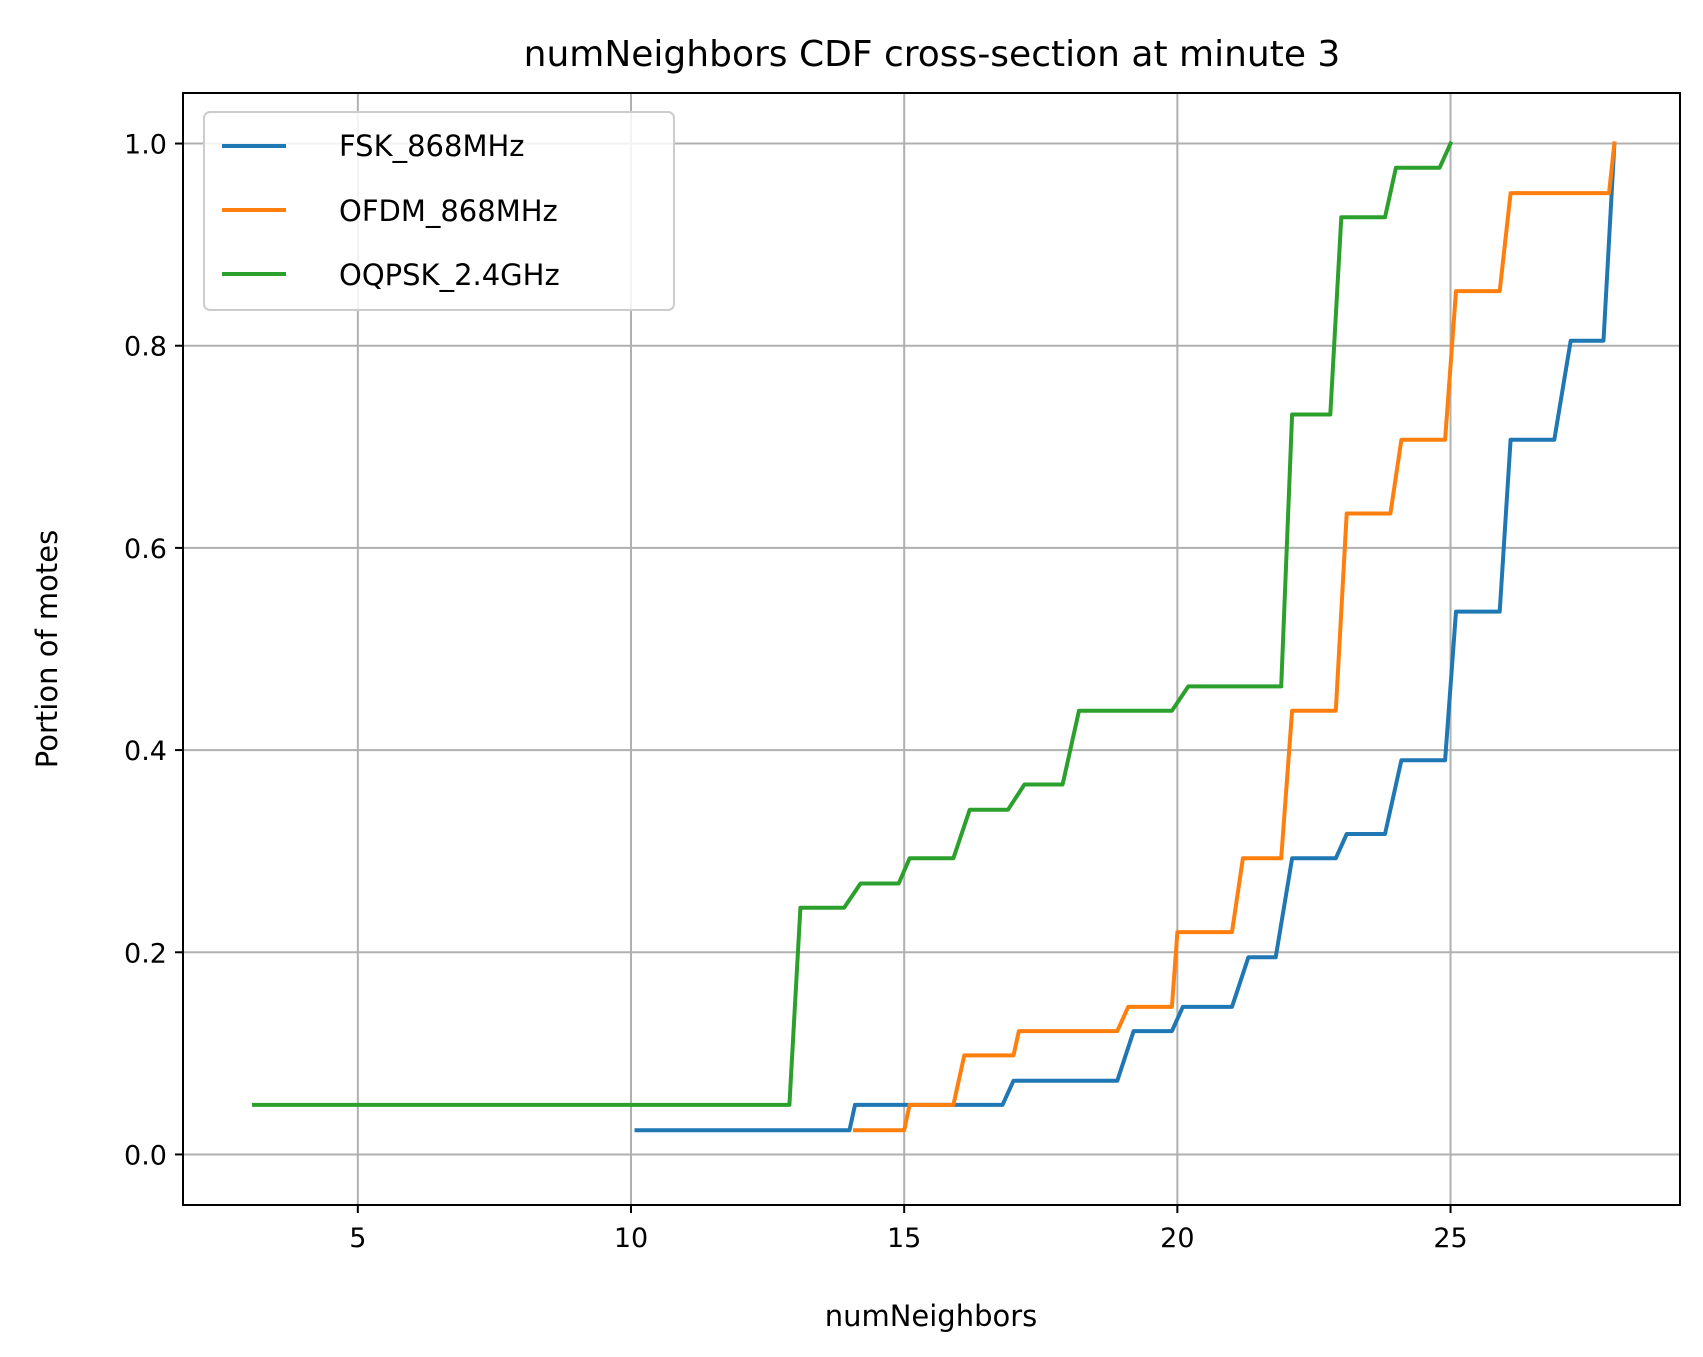  I want to click on y-axis-label: Portion of motes, so click(47, 649).